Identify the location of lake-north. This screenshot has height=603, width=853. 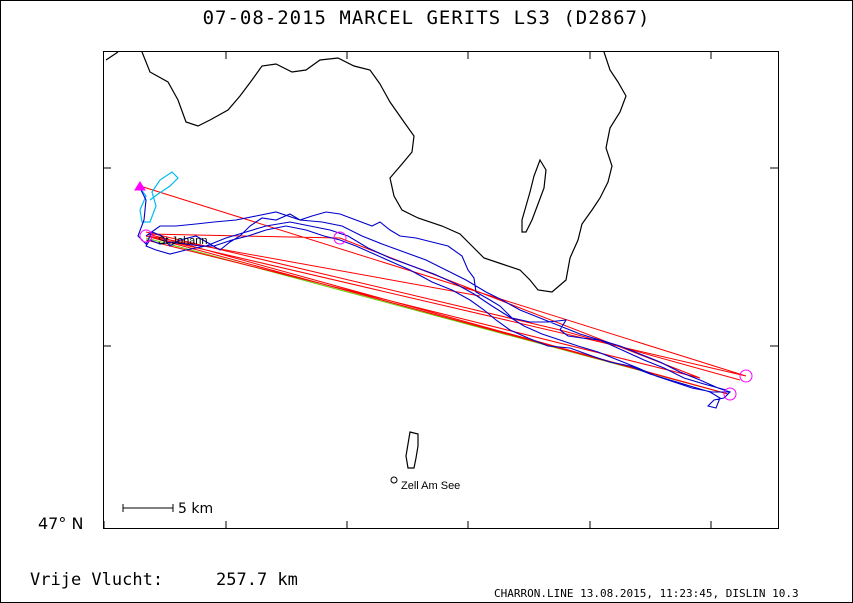
(534, 195).